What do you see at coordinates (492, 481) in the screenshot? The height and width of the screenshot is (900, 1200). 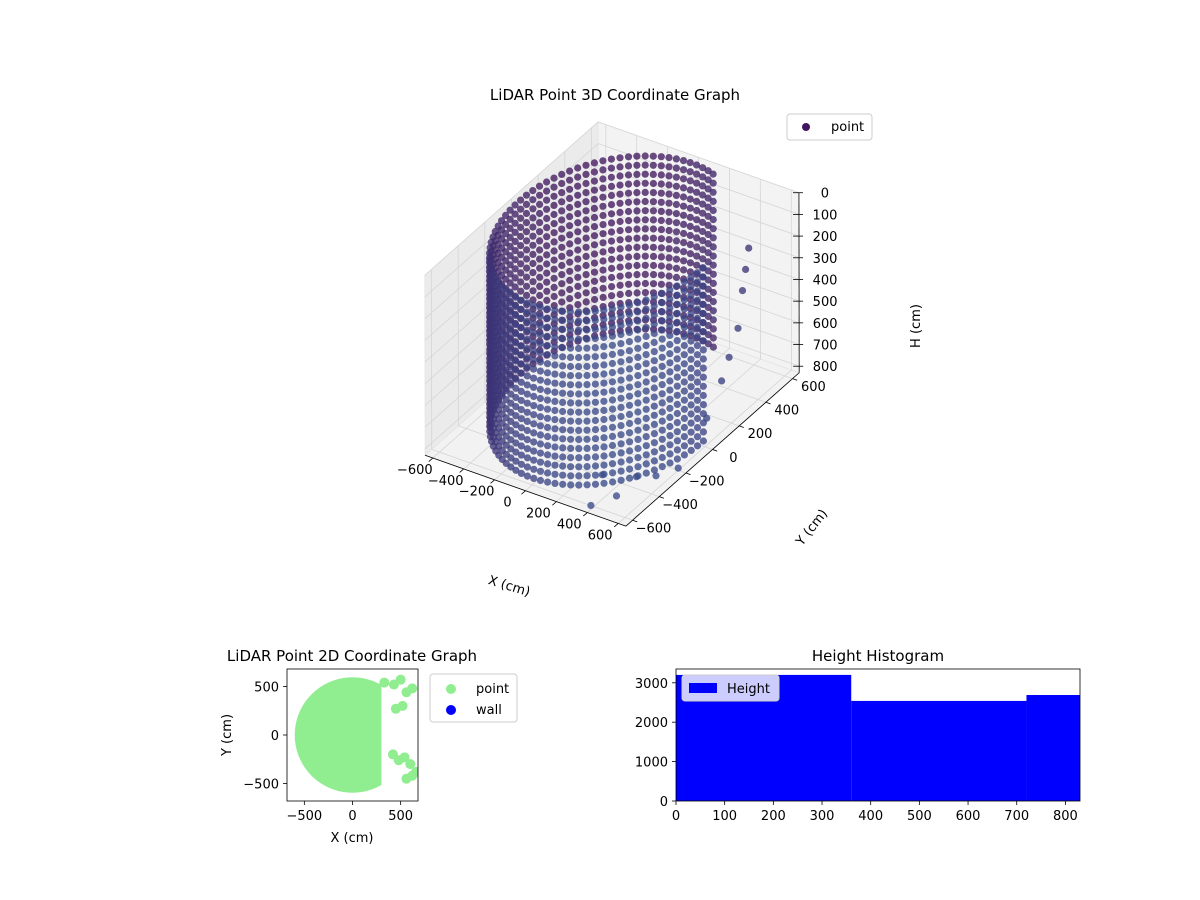 I see `chart-3d-x-tick` at bounding box center [492, 481].